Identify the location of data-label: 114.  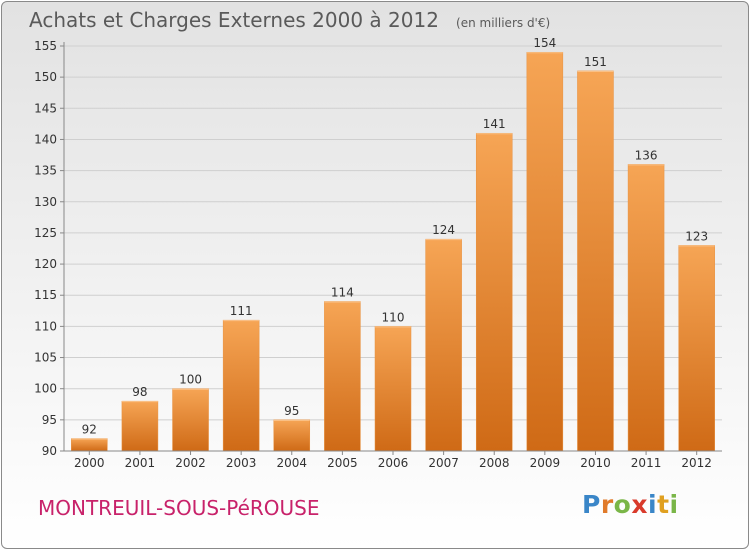
(342, 292).